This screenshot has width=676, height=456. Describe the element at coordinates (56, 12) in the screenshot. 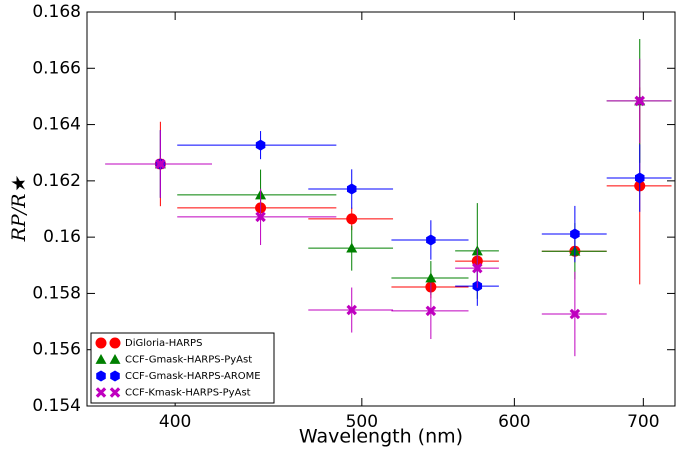

I see `y-tick-label: 0.168` at that location.